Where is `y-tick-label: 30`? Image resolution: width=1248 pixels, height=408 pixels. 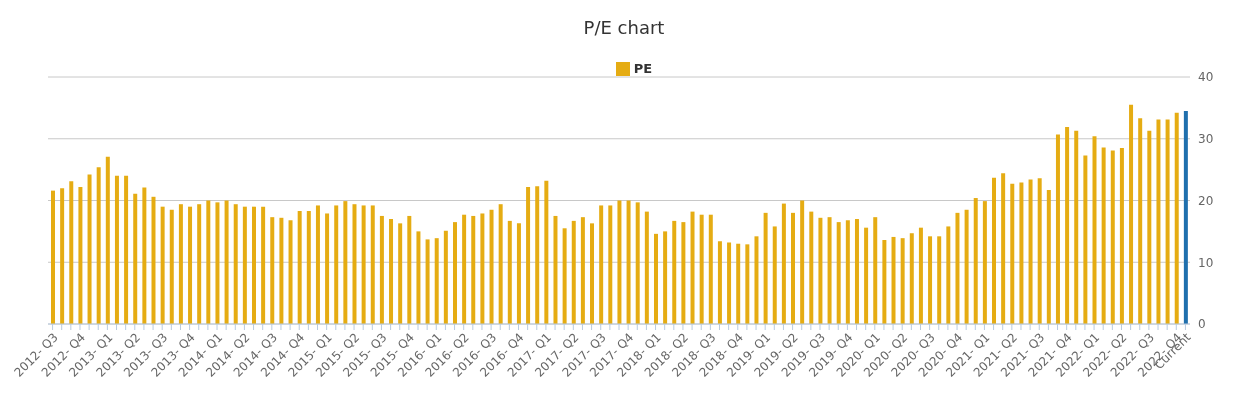 y-tick-label: 30 is located at coordinates (1206, 139).